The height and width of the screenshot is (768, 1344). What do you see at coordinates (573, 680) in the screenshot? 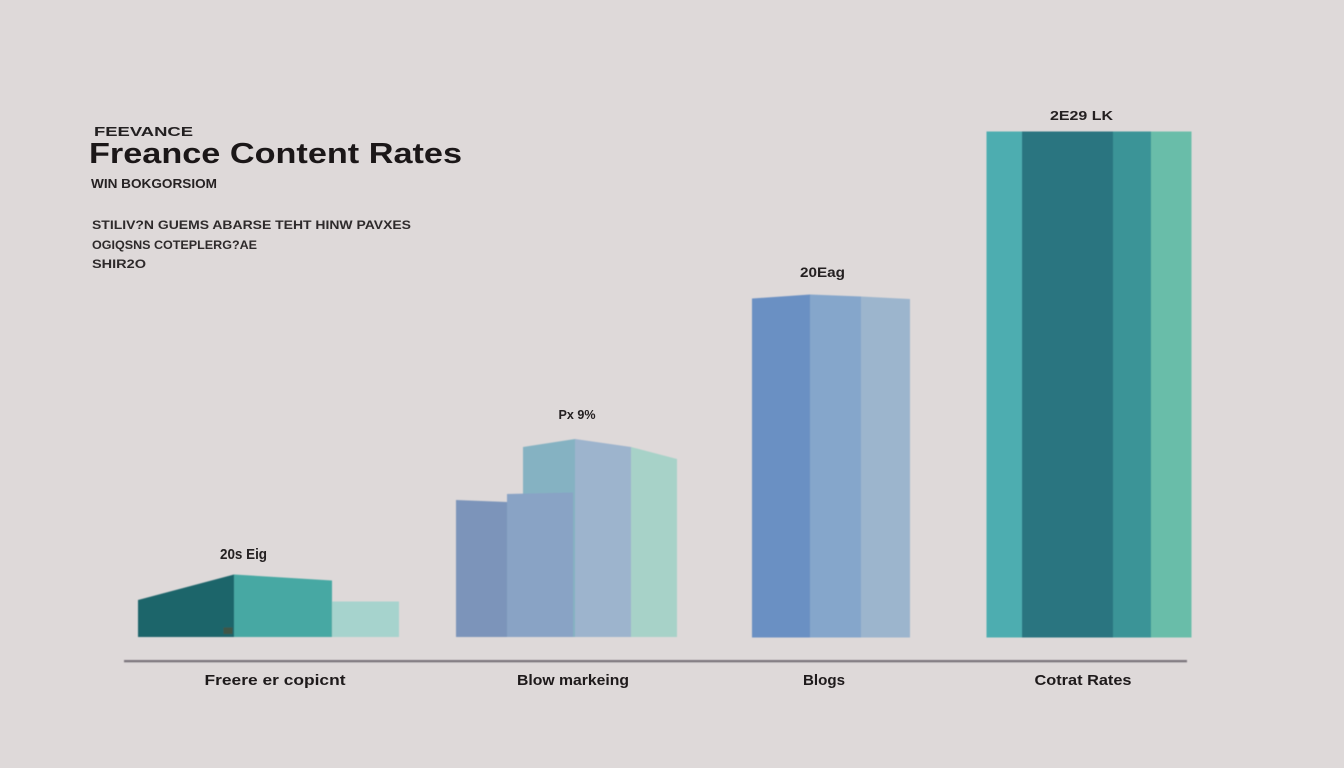
I see `svg-text: Blow markeing` at bounding box center [573, 680].